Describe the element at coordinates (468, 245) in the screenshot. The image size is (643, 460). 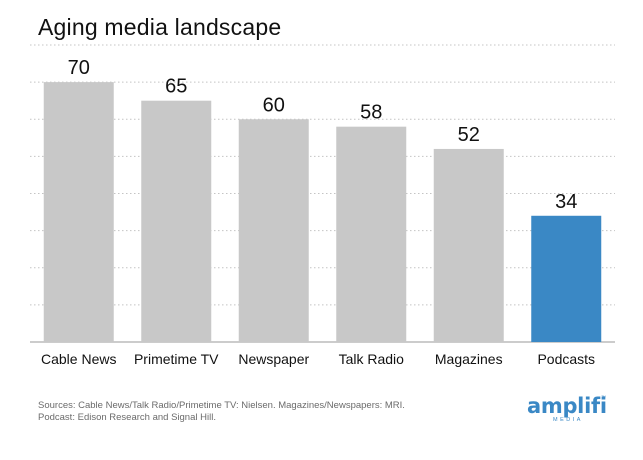
I see `bar-magazines` at that location.